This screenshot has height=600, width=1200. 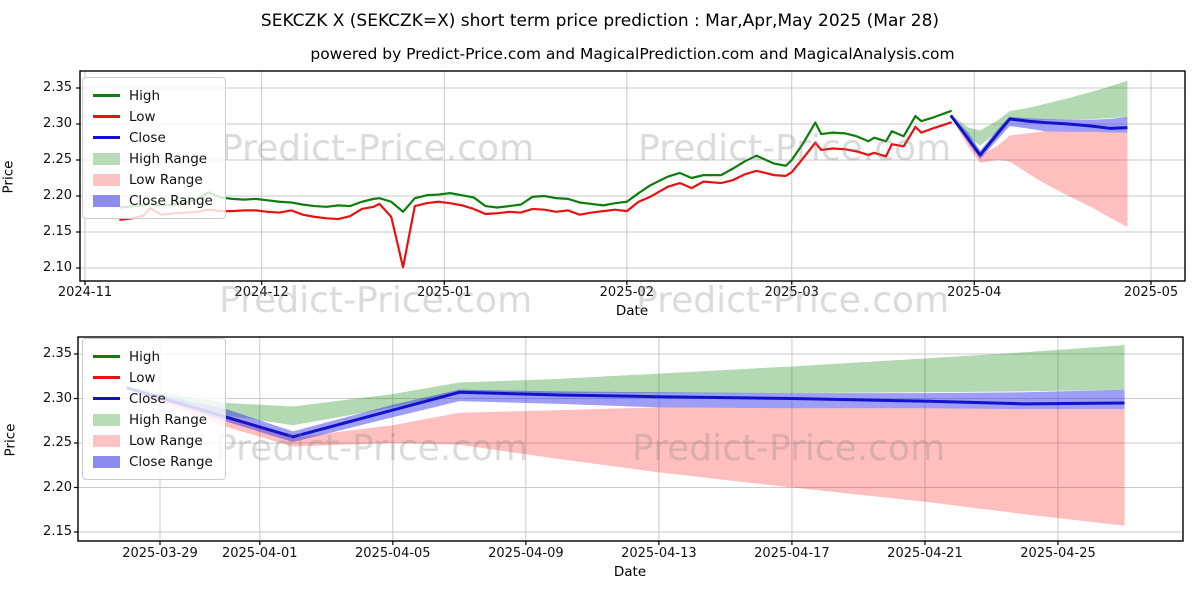 What do you see at coordinates (85, 292) in the screenshot?
I see `x-tick-label: 2024-11` at bounding box center [85, 292].